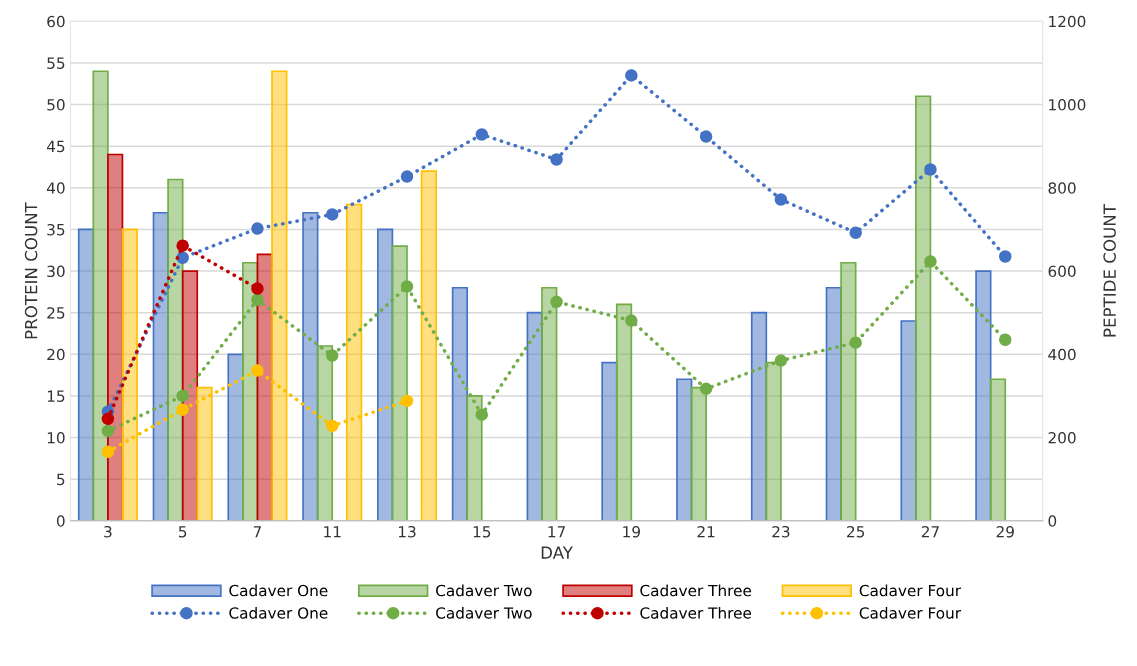 The image size is (1137, 666). What do you see at coordinates (1062, 354) in the screenshot?
I see `y2-tick-label: 400` at bounding box center [1062, 354].